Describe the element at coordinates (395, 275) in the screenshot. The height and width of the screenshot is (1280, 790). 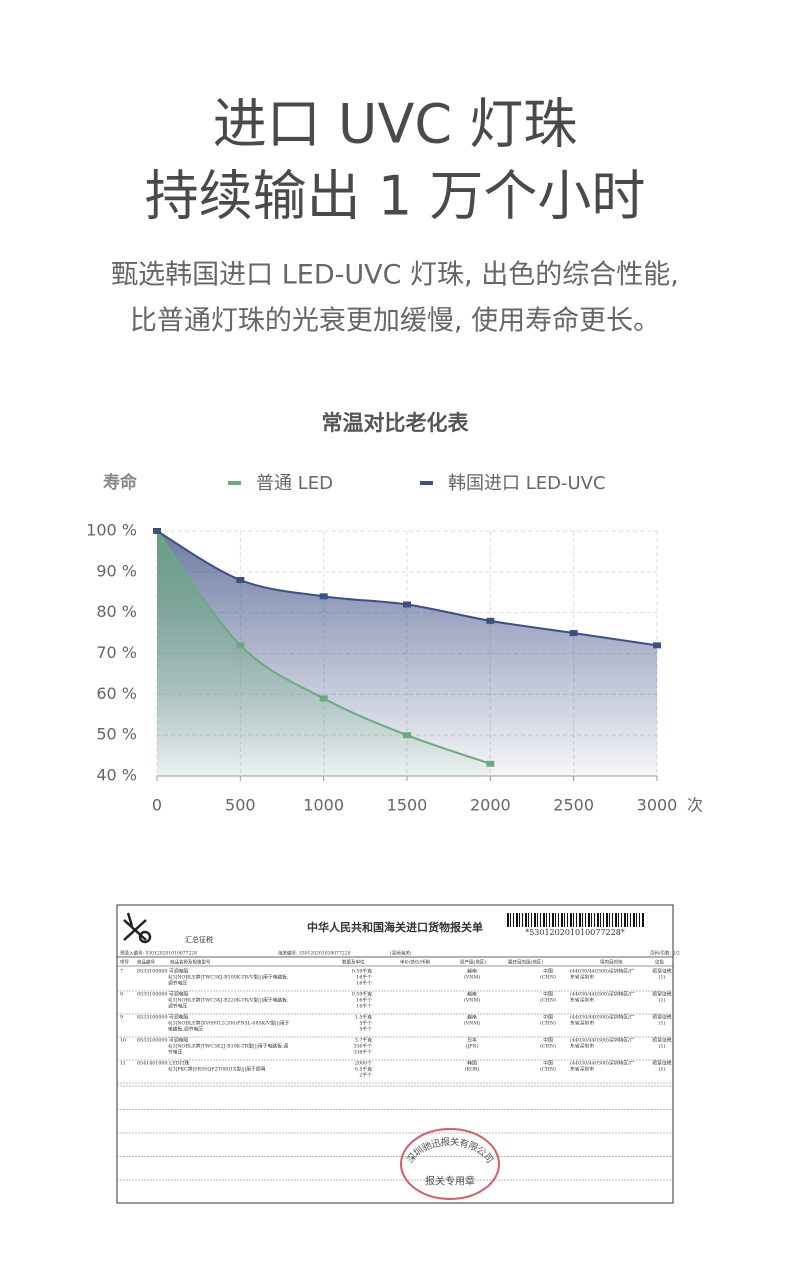
I see `subtitle: 甄选韩国进口 LED-UVC 灯珠, 出色的综合性能,` at that location.